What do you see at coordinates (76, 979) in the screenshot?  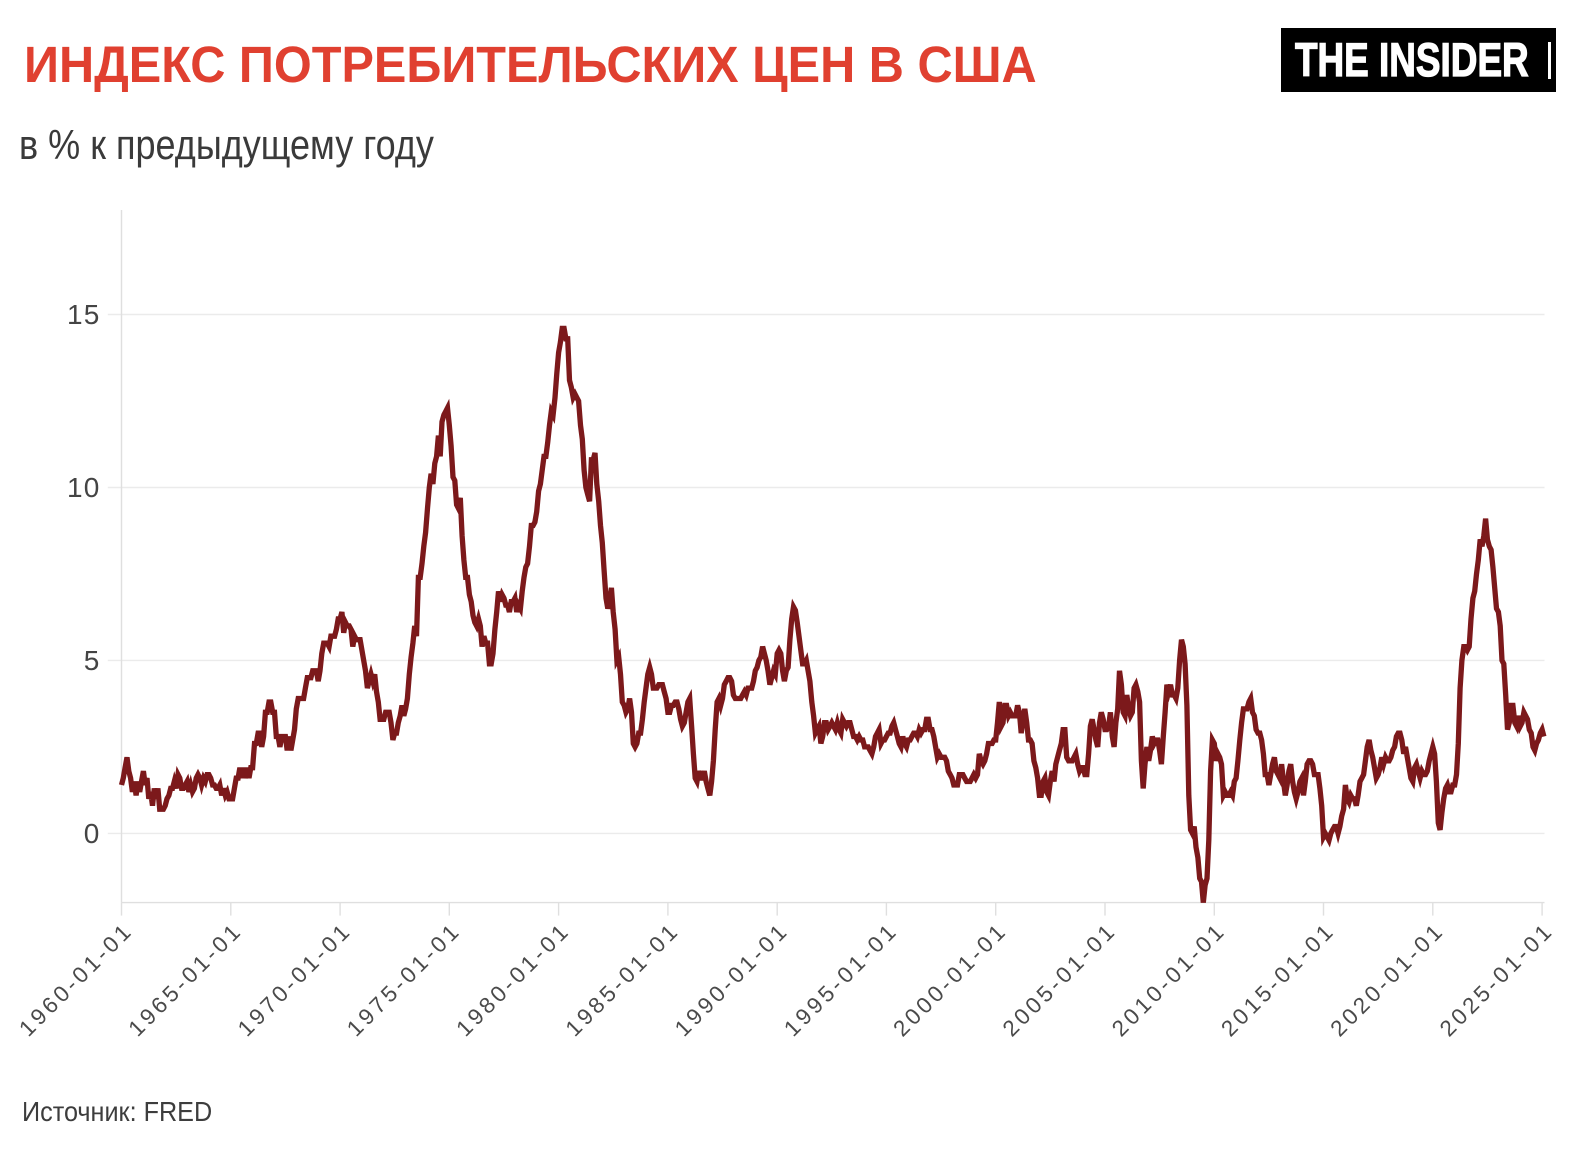 I see `svg-text: 1960-01-01` at bounding box center [76, 979].